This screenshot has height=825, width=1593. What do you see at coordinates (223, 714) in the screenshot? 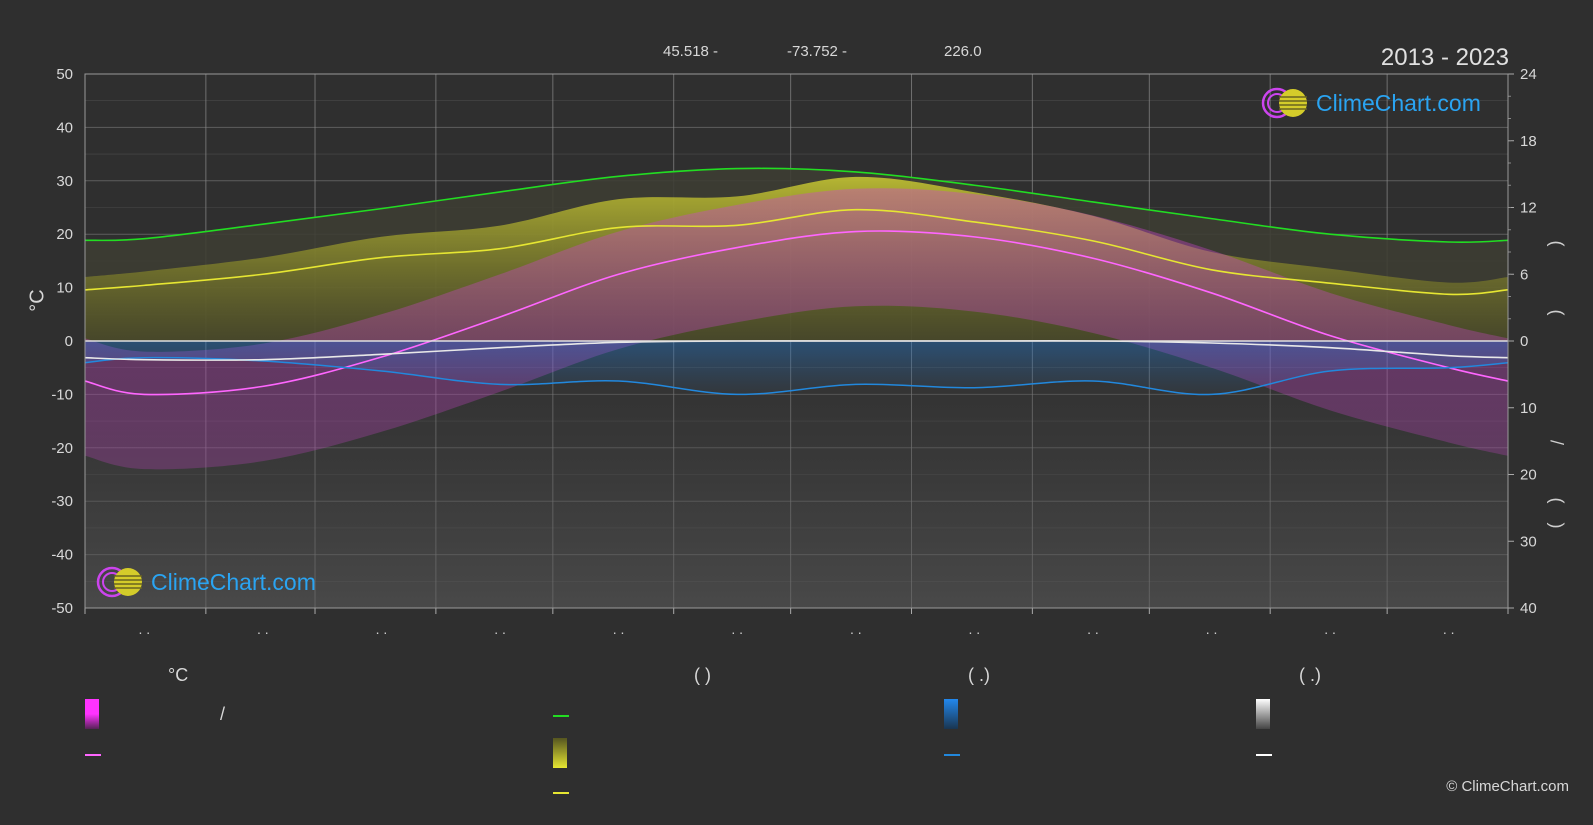
I see `legend-slash: /` at bounding box center [223, 714].